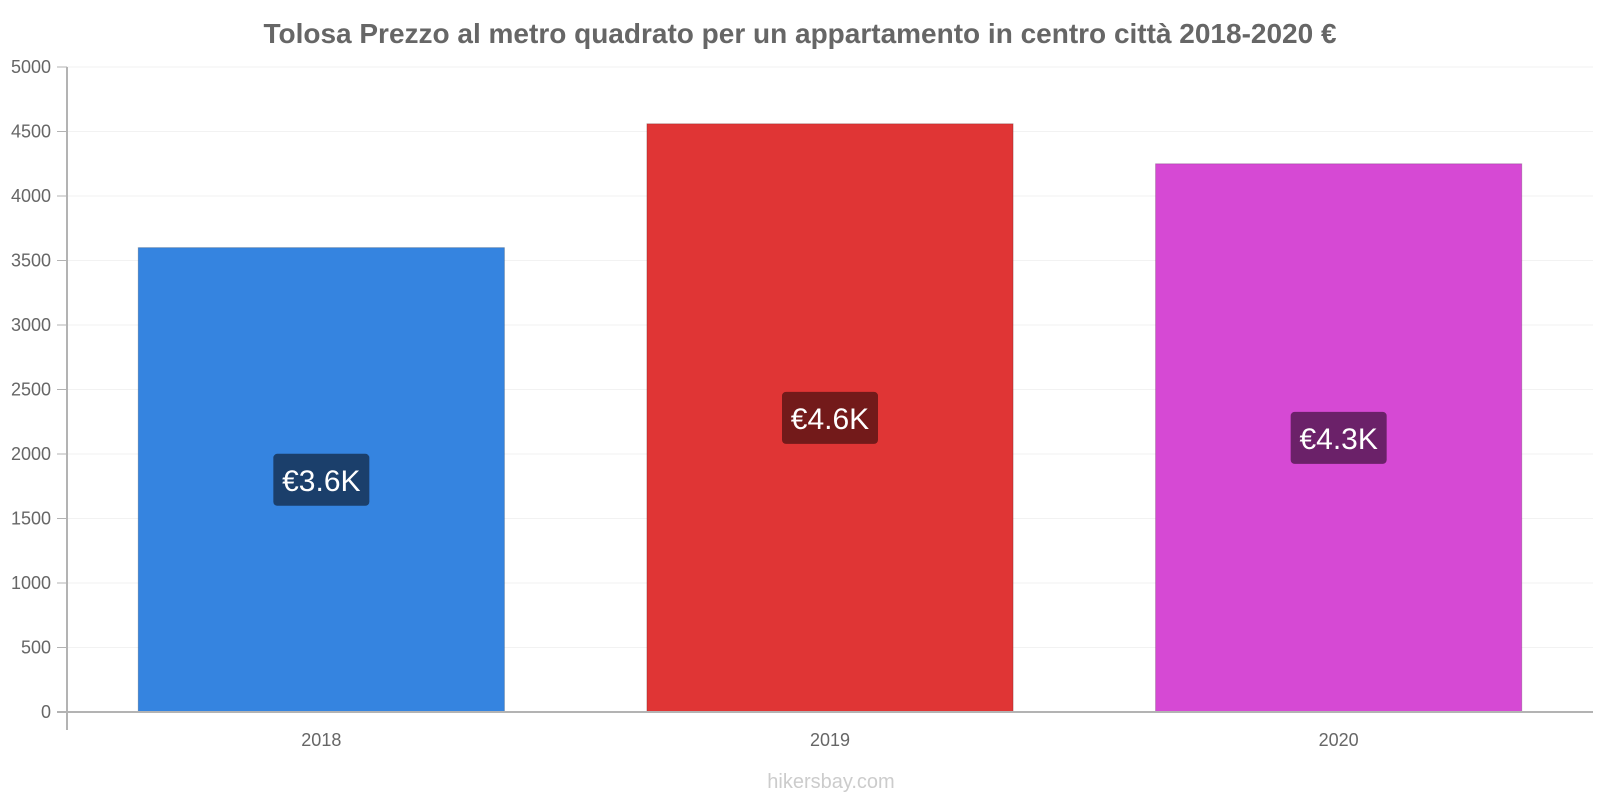 This screenshot has width=1600, height=800. What do you see at coordinates (31, 196) in the screenshot?
I see `y-tick-label: 4000` at bounding box center [31, 196].